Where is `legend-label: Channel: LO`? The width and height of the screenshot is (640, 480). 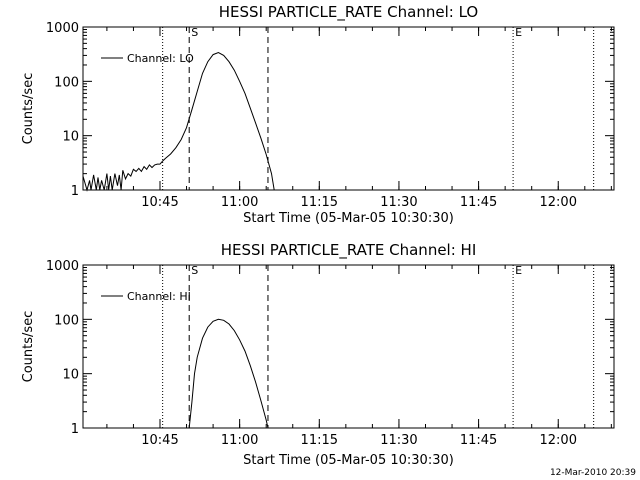
legend-label: Channel: LO is located at coordinates (160, 58).